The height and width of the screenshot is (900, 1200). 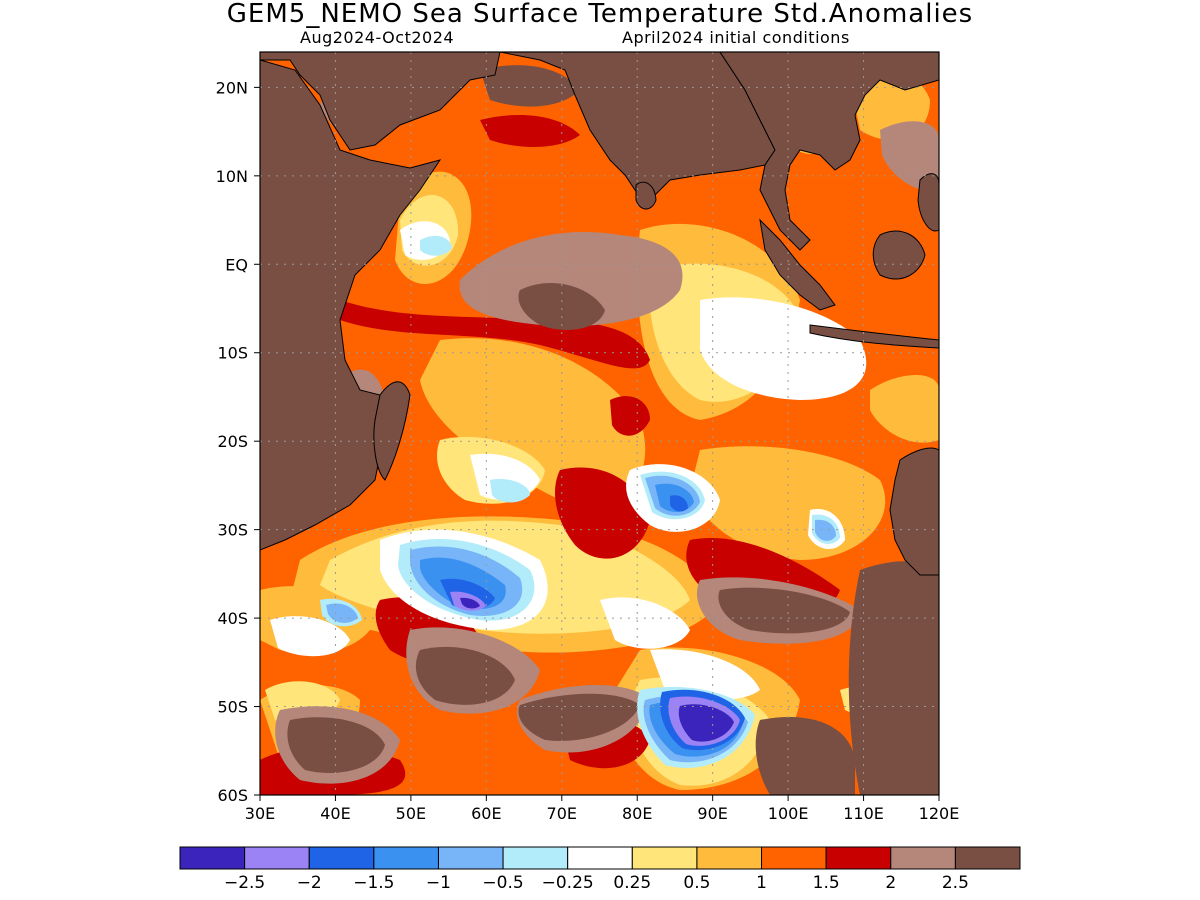 I want to click on lon-tick-label: 90E, so click(x=712, y=813).